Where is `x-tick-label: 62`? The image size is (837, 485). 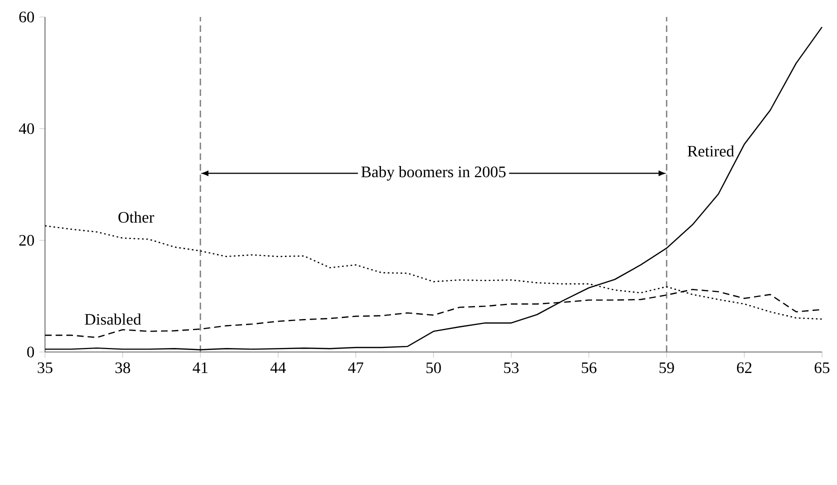 x-tick-label: 62 is located at coordinates (744, 368).